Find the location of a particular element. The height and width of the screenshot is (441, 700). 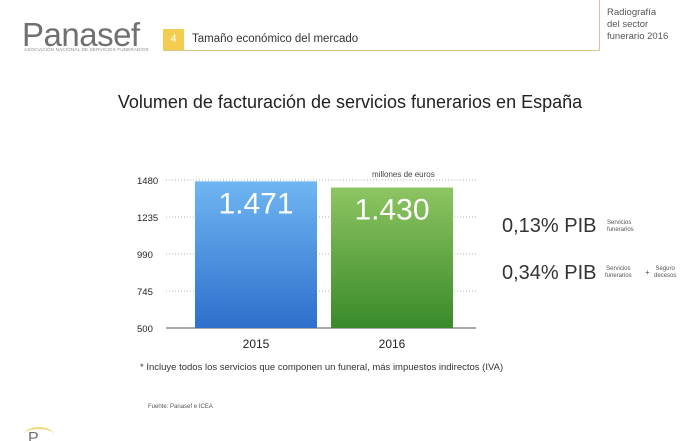

pib-value-2: 0,34% PIB is located at coordinates (549, 273).